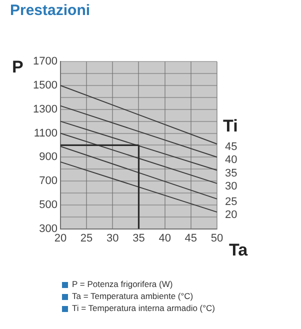 This screenshot has height=329, width=301. What do you see at coordinates (48, 228) in the screenshot?
I see `y-tick-label: 300` at bounding box center [48, 228].